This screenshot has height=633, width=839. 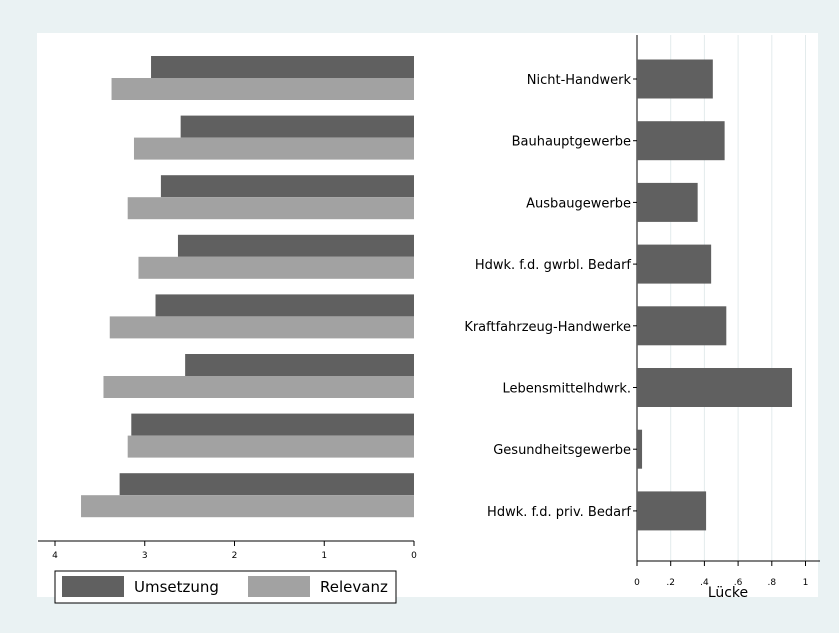 I want to click on category-label-4: Hdwk. f.d. gwrbl. Bedarf, so click(x=553, y=265).